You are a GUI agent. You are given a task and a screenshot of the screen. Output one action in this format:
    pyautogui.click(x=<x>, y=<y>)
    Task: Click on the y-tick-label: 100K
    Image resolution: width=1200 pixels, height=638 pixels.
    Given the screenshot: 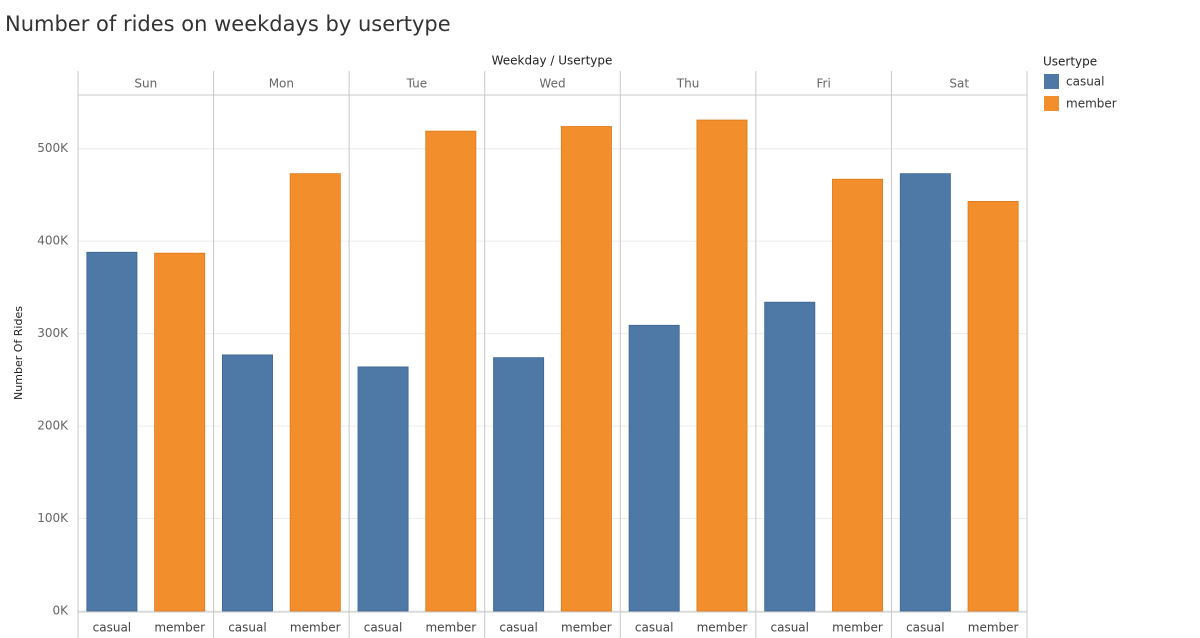 What is the action you would take?
    pyautogui.click(x=53, y=518)
    